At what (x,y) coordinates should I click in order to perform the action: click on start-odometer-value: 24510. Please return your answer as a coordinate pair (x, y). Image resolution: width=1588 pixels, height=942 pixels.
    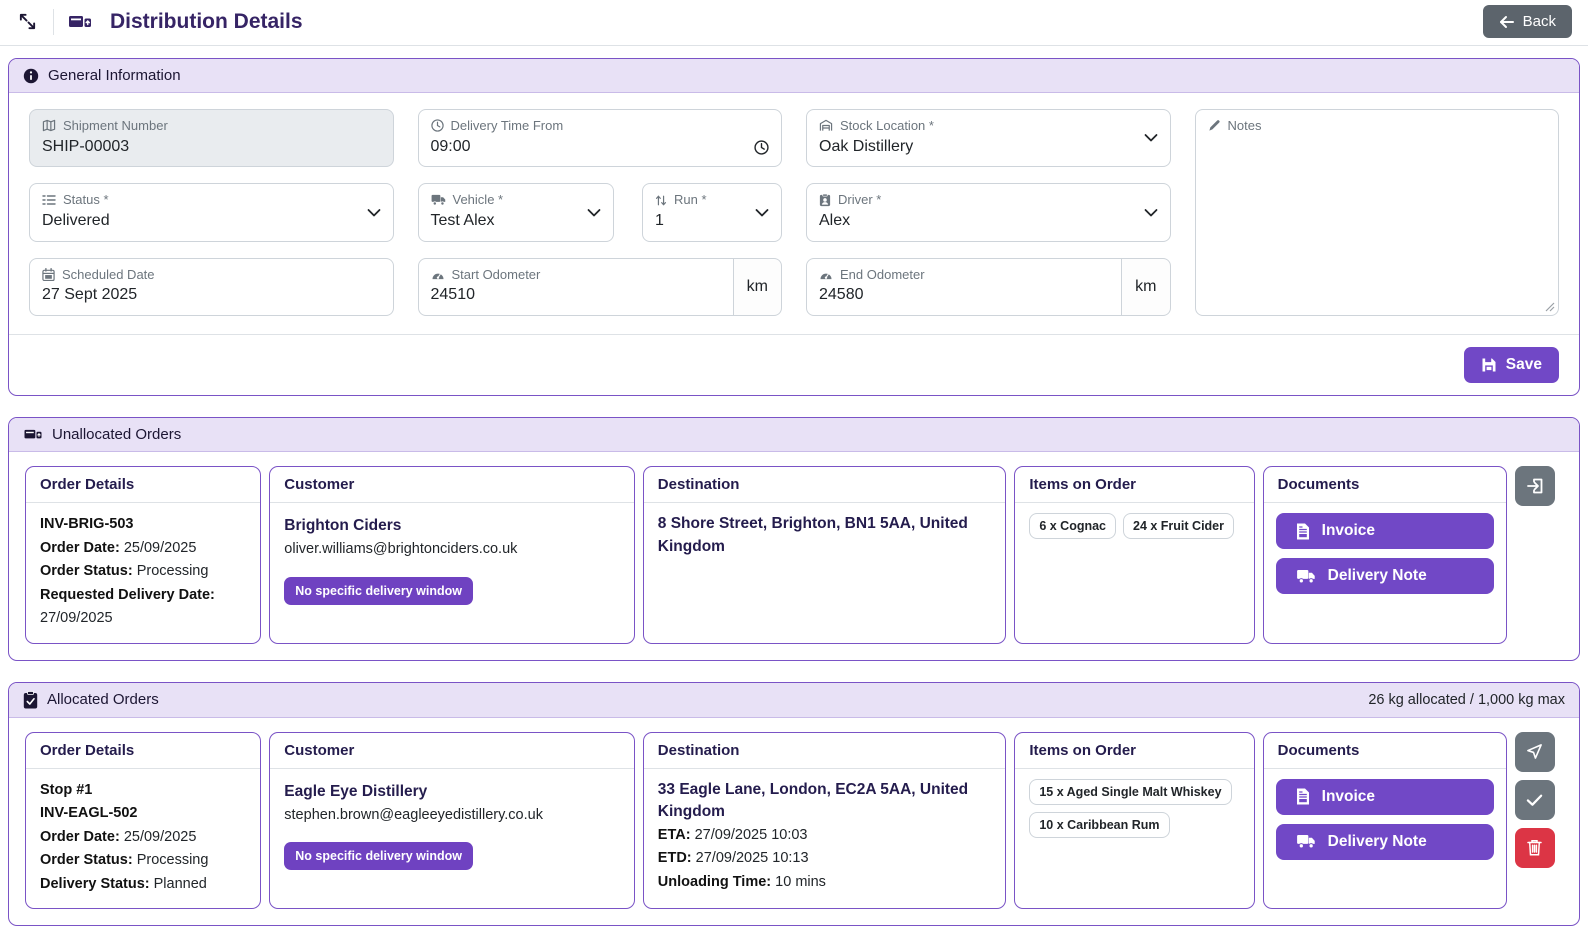
    Looking at the image, I should click on (453, 295).